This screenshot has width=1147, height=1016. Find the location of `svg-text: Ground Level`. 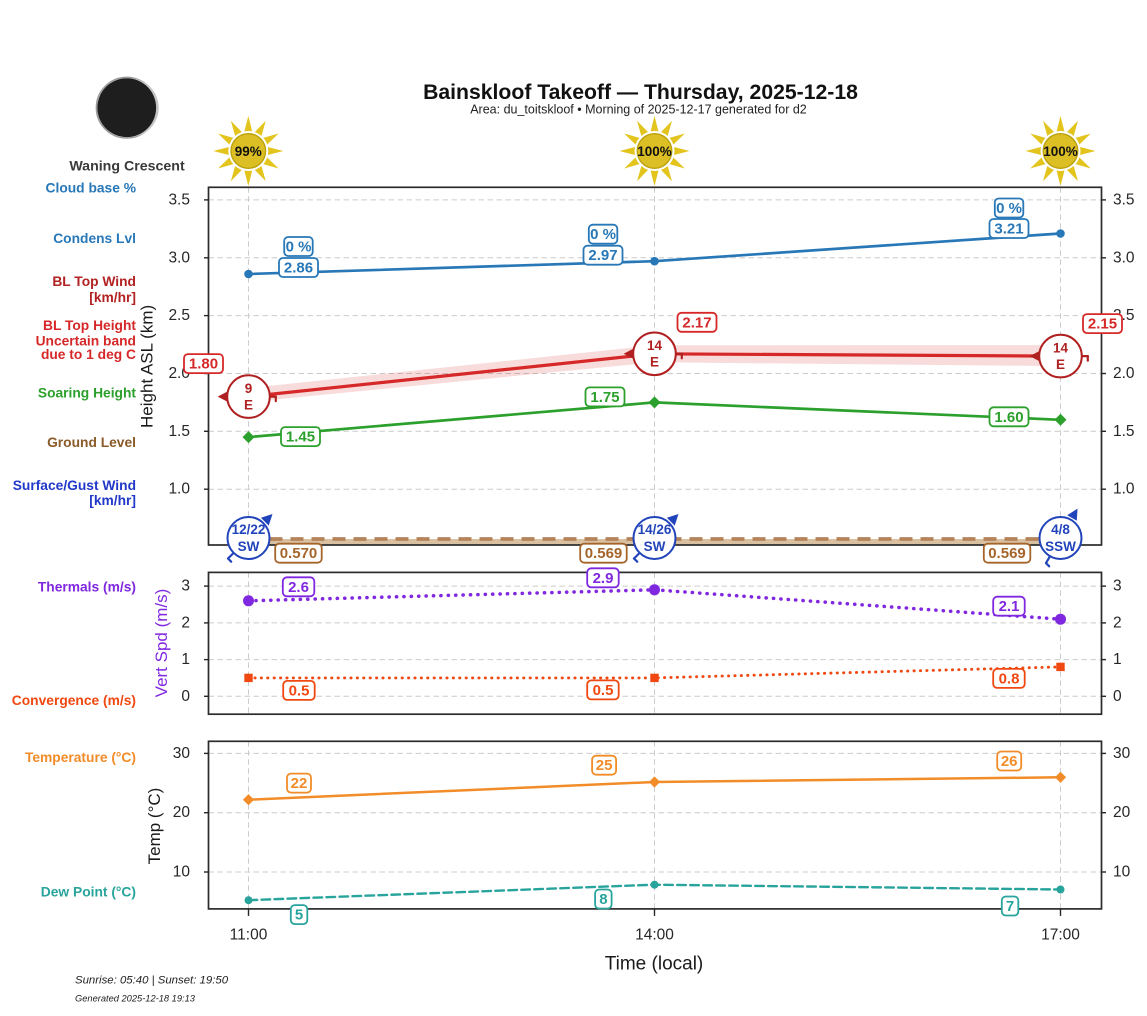

svg-text: Ground Level is located at coordinates (91, 442).